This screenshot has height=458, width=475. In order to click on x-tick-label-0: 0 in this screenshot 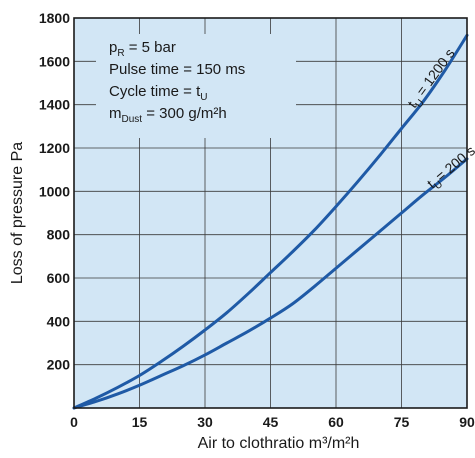, I will do `click(74, 422)`.